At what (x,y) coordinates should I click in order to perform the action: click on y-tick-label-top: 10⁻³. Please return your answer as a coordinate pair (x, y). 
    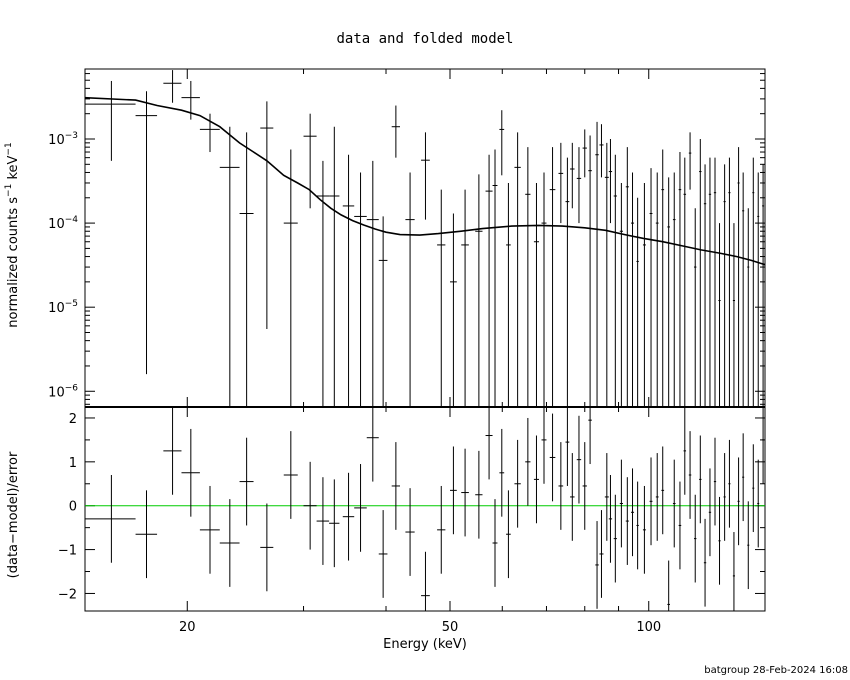
    Looking at the image, I should click on (63, 139).